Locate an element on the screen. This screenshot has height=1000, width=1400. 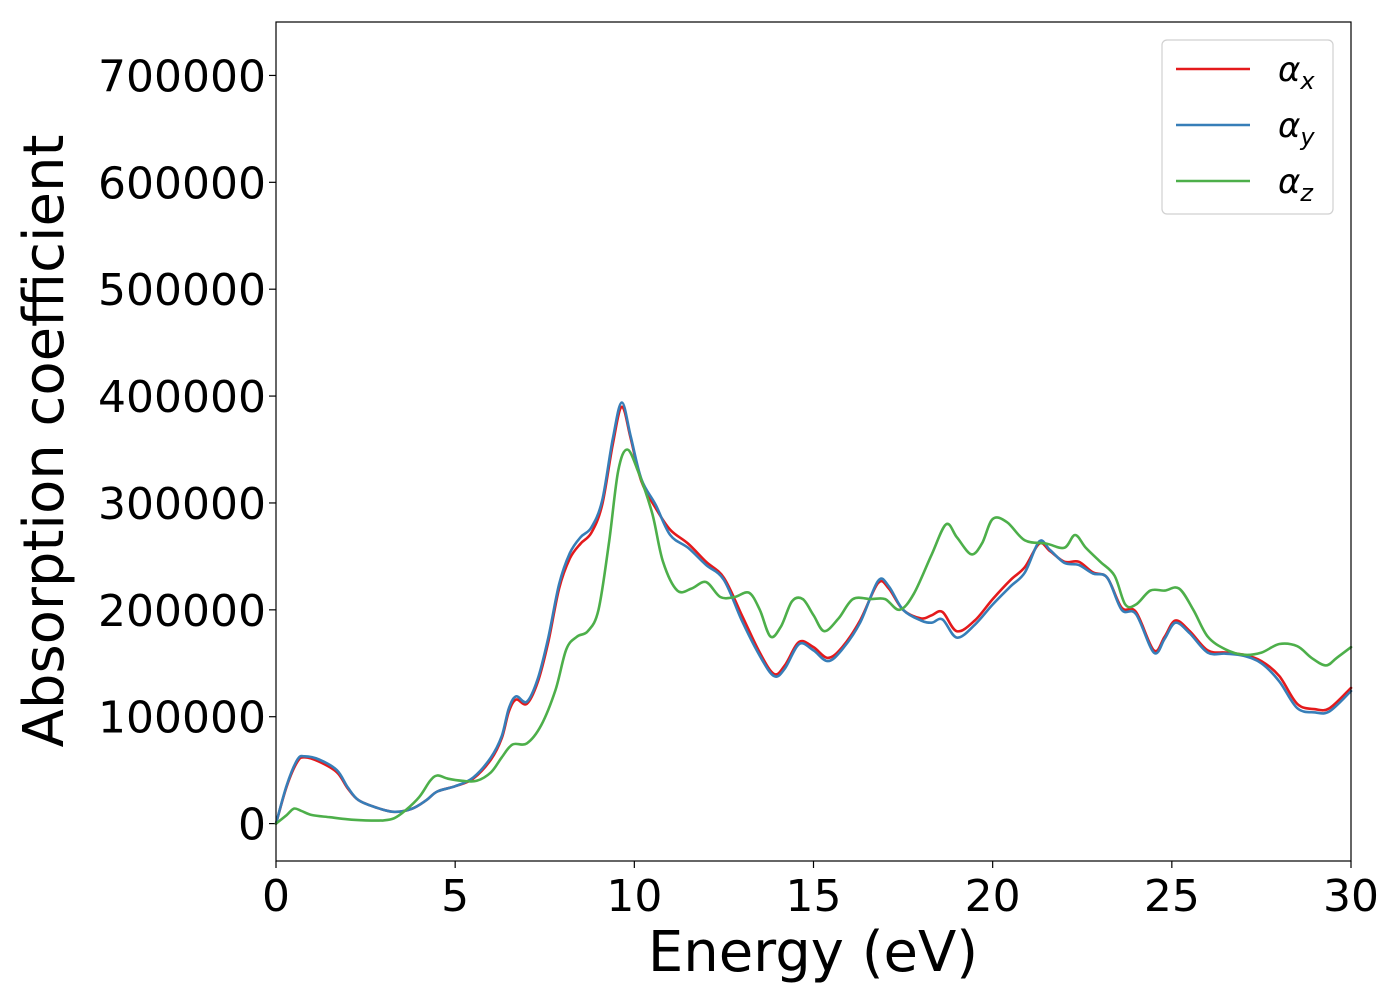
x-tick-label: 5 is located at coordinates (455, 896).